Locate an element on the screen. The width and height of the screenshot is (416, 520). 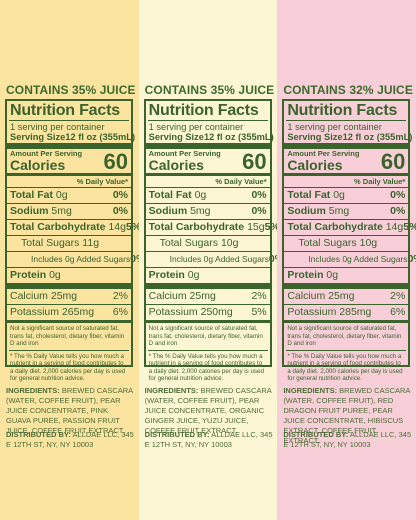
total-carb-row: Total Carbohydrate 14g 5% is located at coordinates (74, 227).